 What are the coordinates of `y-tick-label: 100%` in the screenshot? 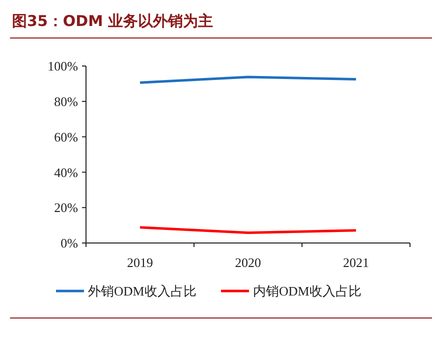 It's located at (63, 66).